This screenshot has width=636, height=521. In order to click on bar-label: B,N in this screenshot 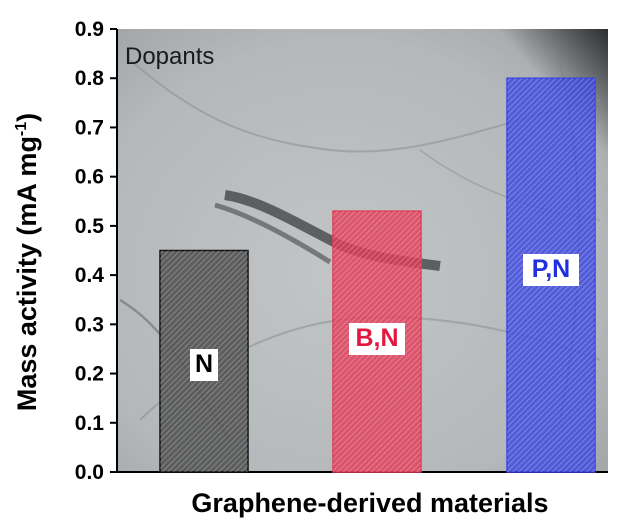, I will do `click(376, 338)`.